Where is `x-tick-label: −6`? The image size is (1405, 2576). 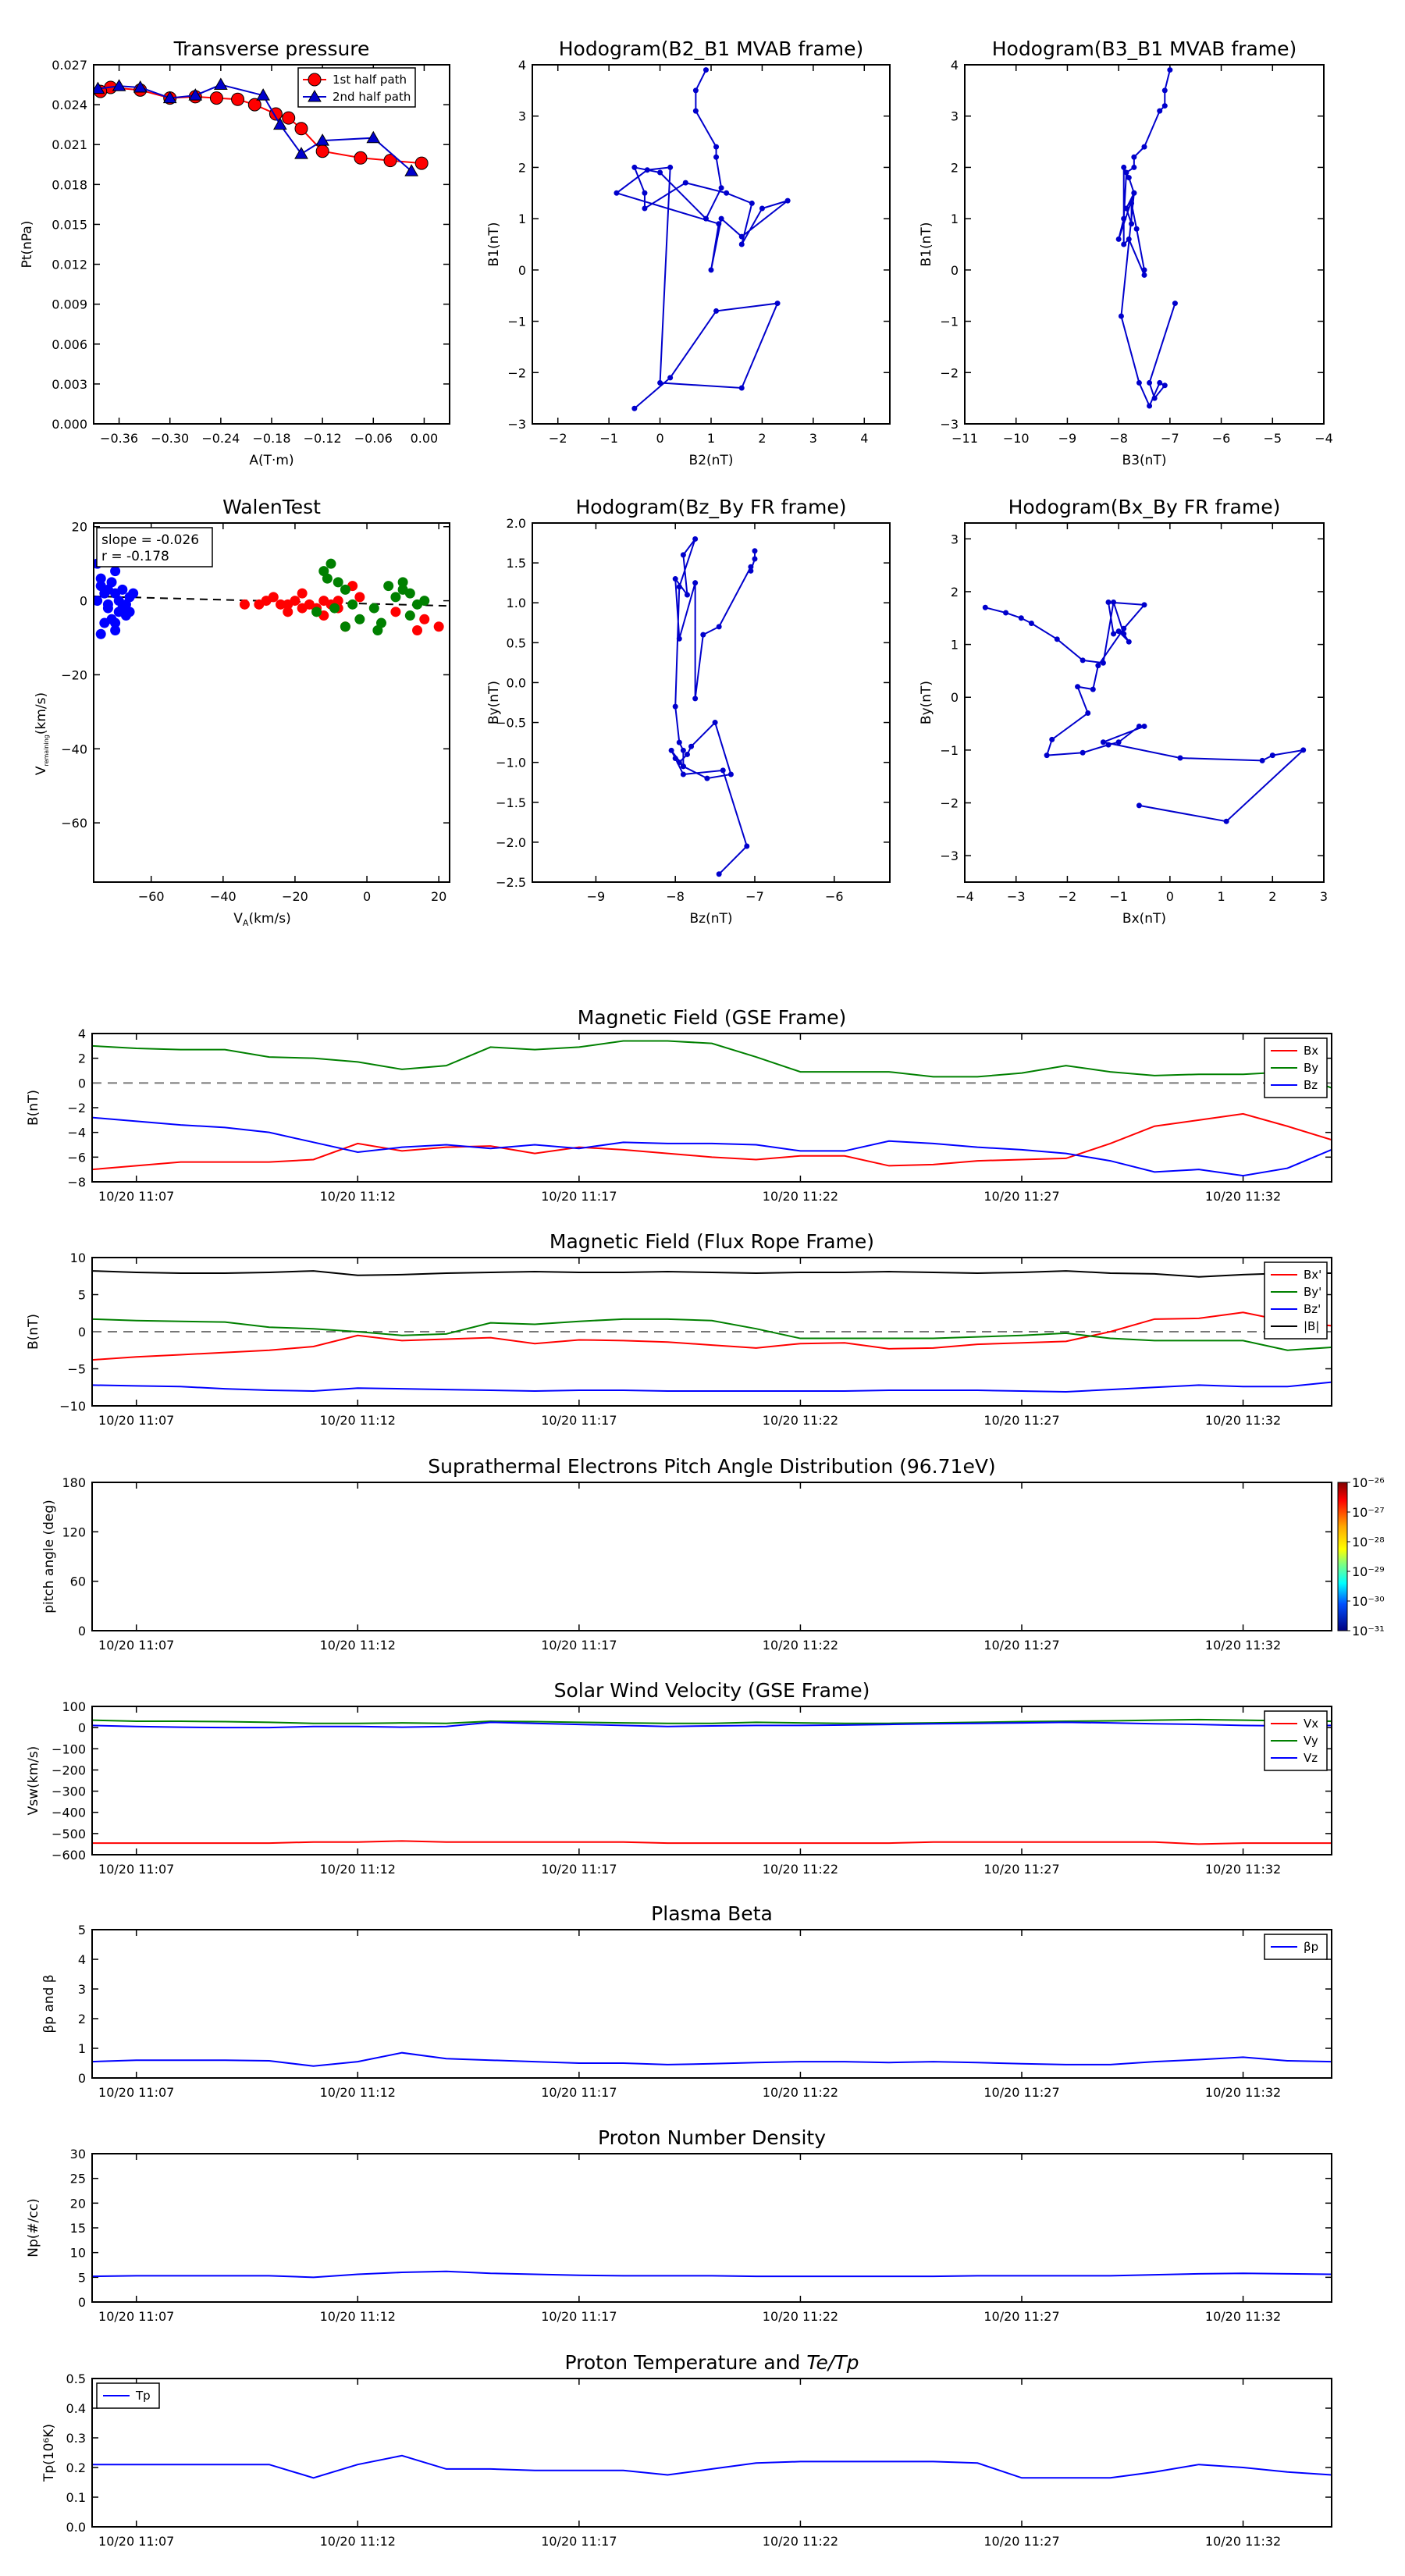 x-tick-label: −6 is located at coordinates (1221, 439).